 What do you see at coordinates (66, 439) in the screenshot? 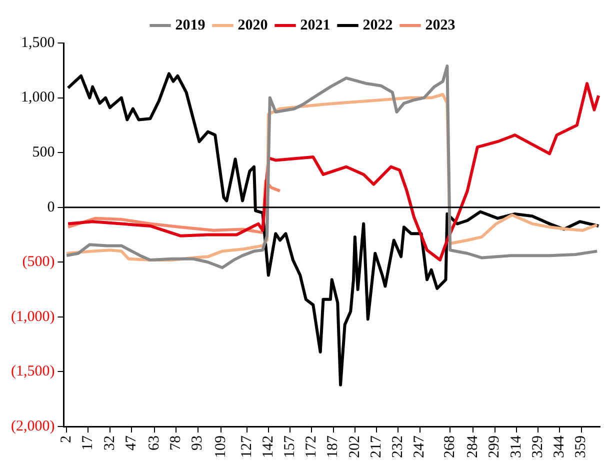
I see `x-tick-label: 2` at bounding box center [66, 439].